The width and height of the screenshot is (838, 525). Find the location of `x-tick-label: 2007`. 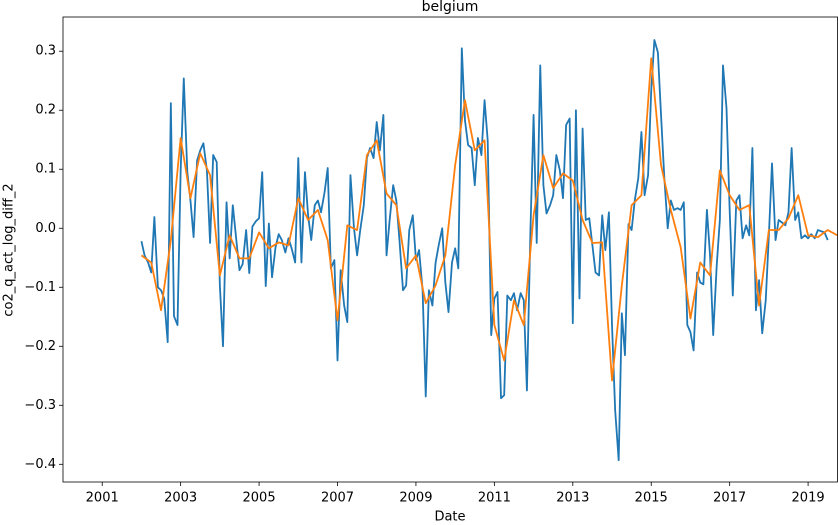

x-tick-label: 2007 is located at coordinates (337, 498).